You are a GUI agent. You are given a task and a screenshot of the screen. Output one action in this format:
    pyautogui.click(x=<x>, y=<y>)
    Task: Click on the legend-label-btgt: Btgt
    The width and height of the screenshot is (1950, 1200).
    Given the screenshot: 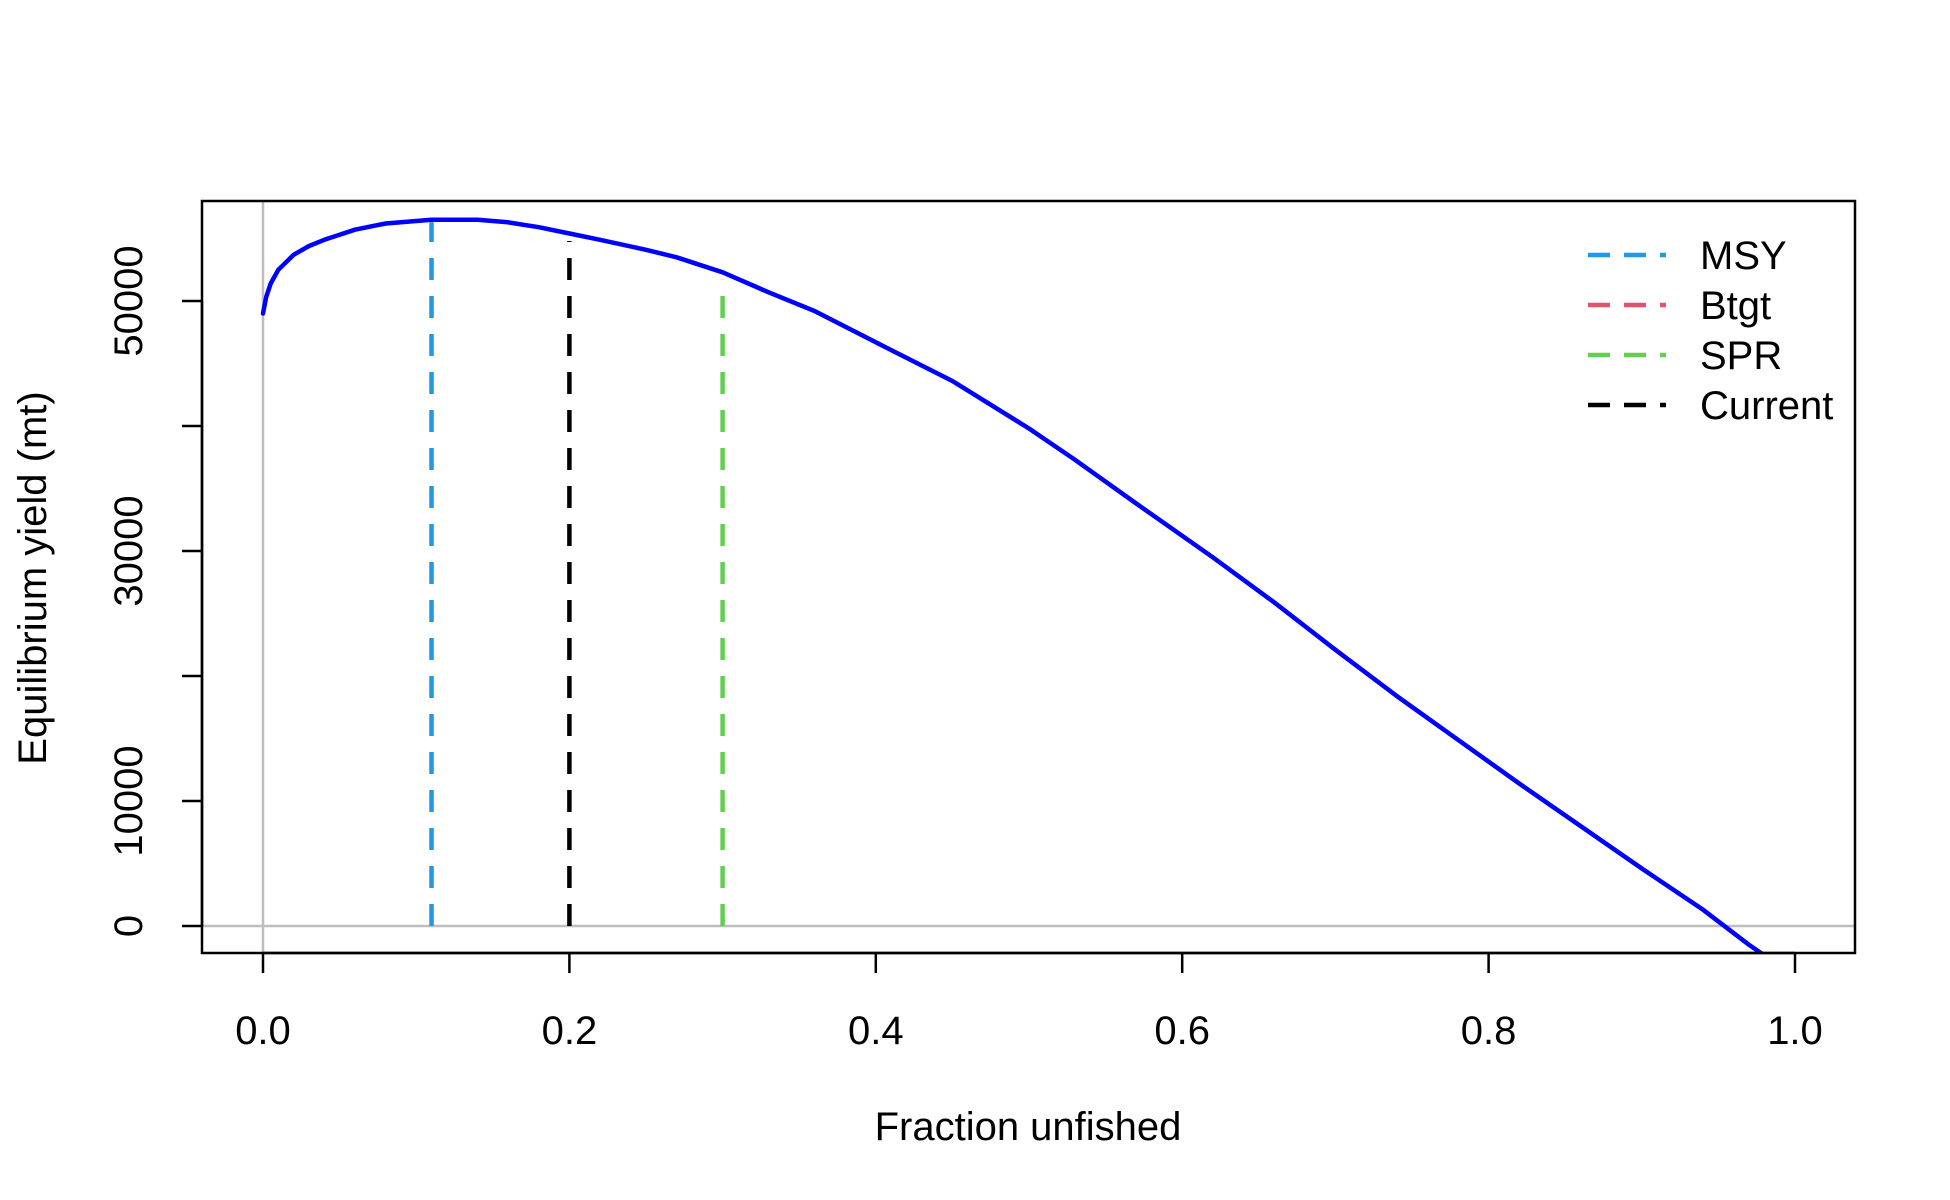 What is the action you would take?
    pyautogui.click(x=1735, y=306)
    